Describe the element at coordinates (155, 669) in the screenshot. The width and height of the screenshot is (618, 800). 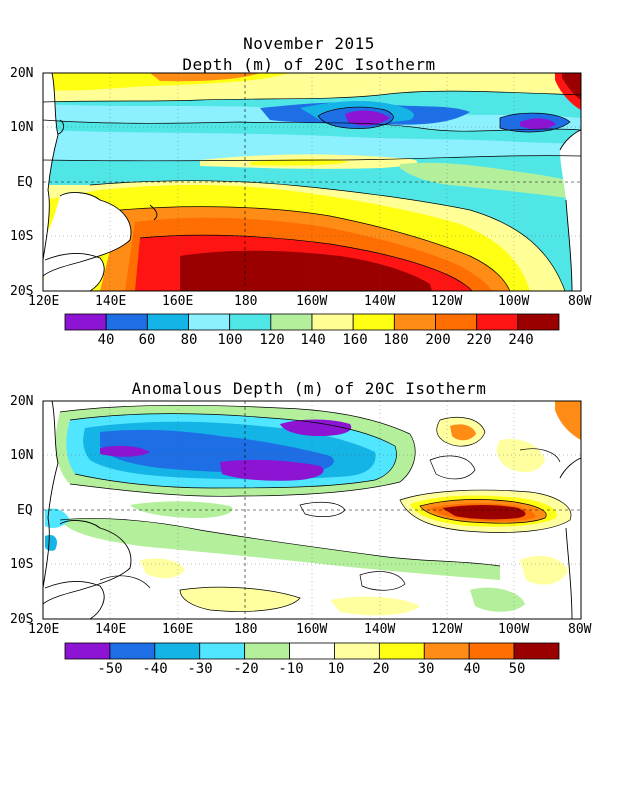
I see `colorbar-label: -40` at that location.